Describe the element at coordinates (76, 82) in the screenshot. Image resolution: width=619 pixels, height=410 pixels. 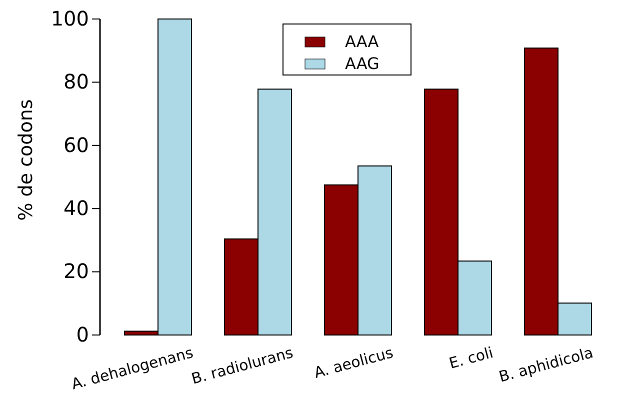
I see `y-tick-label: 80` at that location.